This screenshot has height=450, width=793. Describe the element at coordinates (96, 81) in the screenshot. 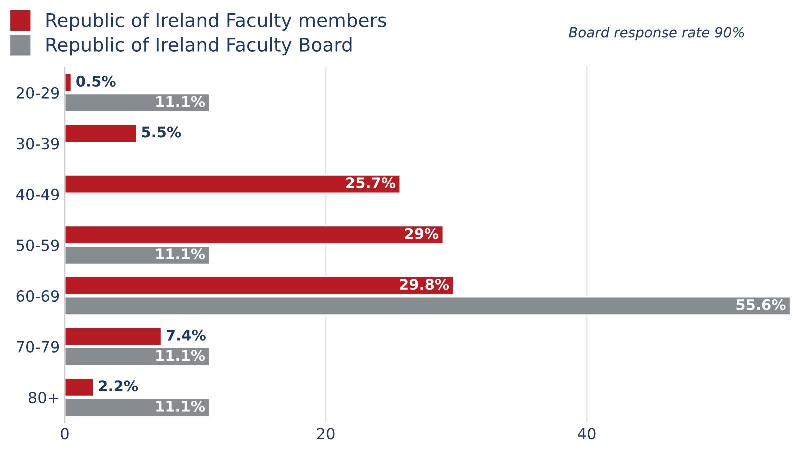

I see `data-label: 0.5%` at that location.